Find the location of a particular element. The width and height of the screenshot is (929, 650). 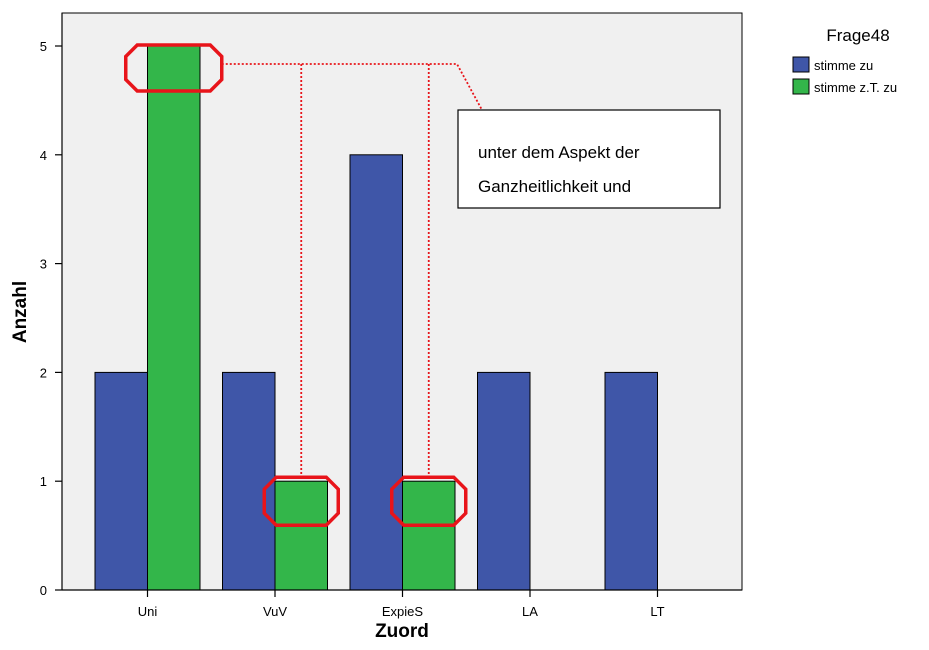

legend-label-stimme-zu: stimme zu is located at coordinates (843, 65).